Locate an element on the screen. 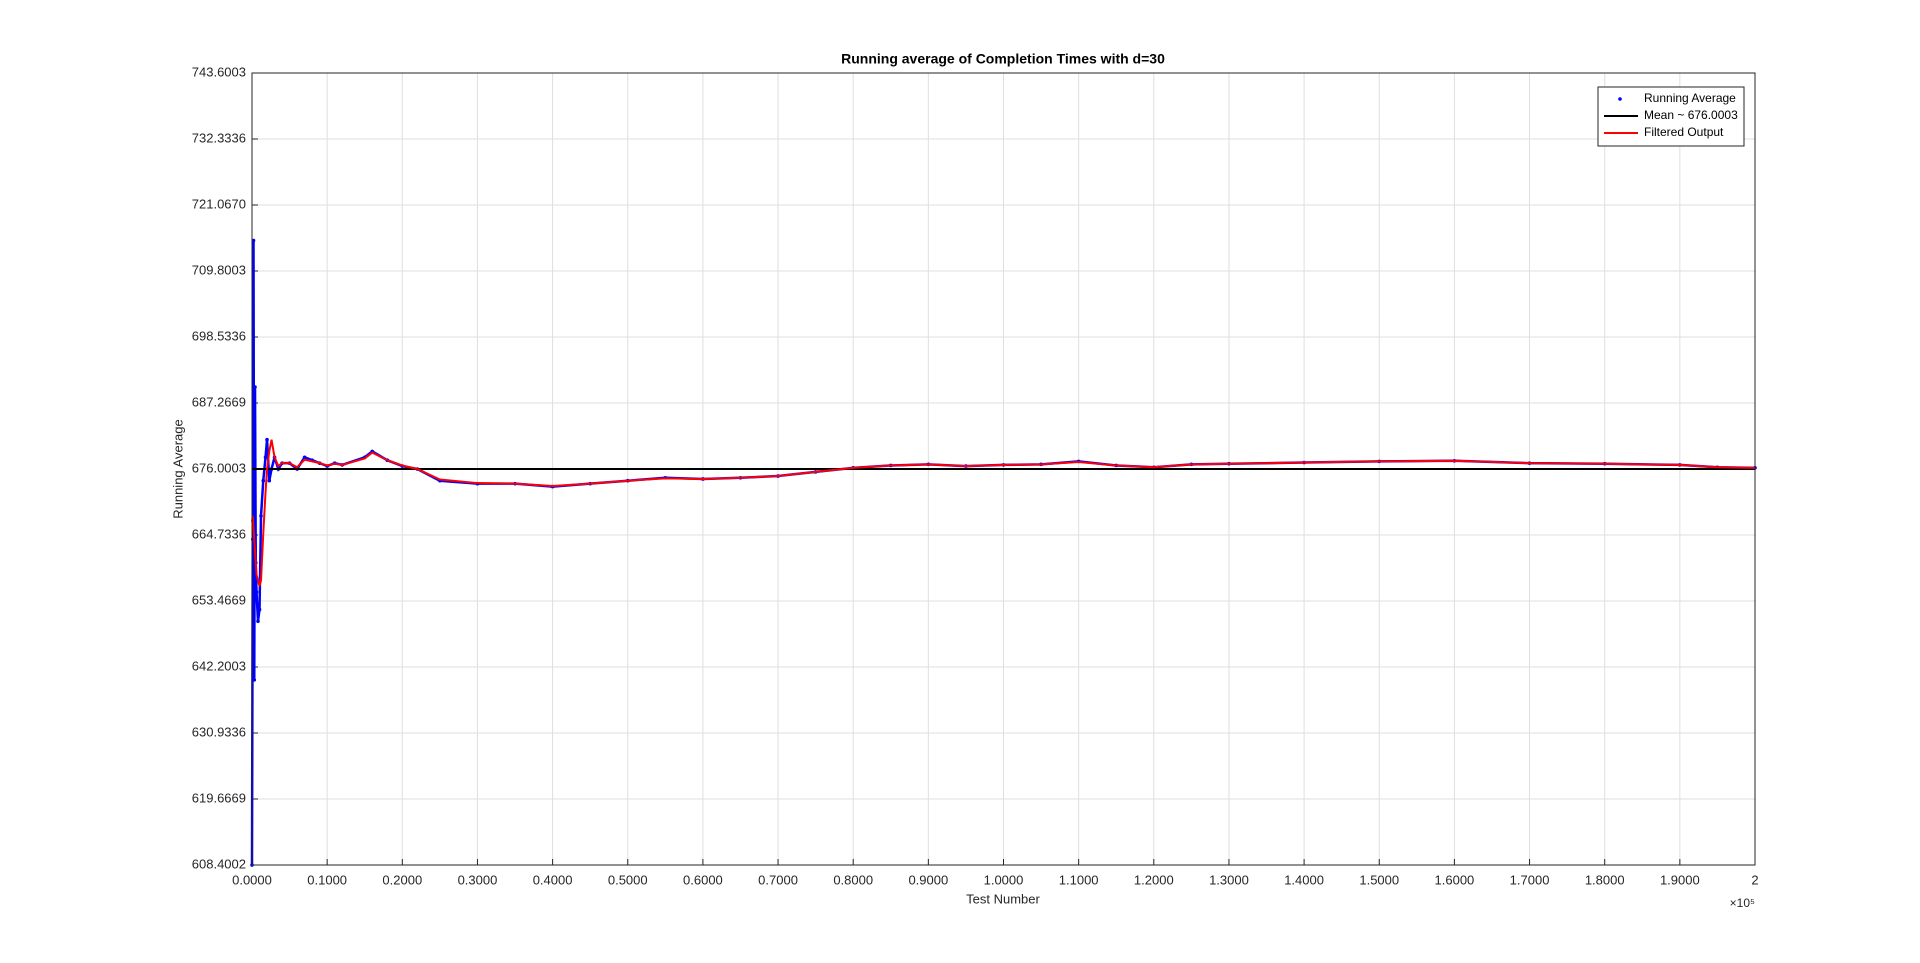  x-tick-label: 1.4000 is located at coordinates (1304, 879).